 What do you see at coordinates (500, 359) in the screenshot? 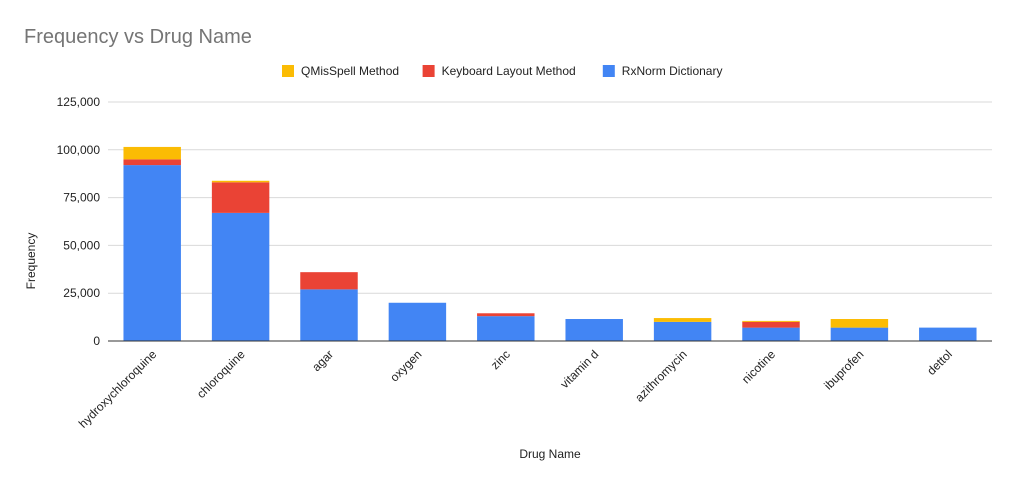
I see `x-tick-label: zinc` at bounding box center [500, 359].